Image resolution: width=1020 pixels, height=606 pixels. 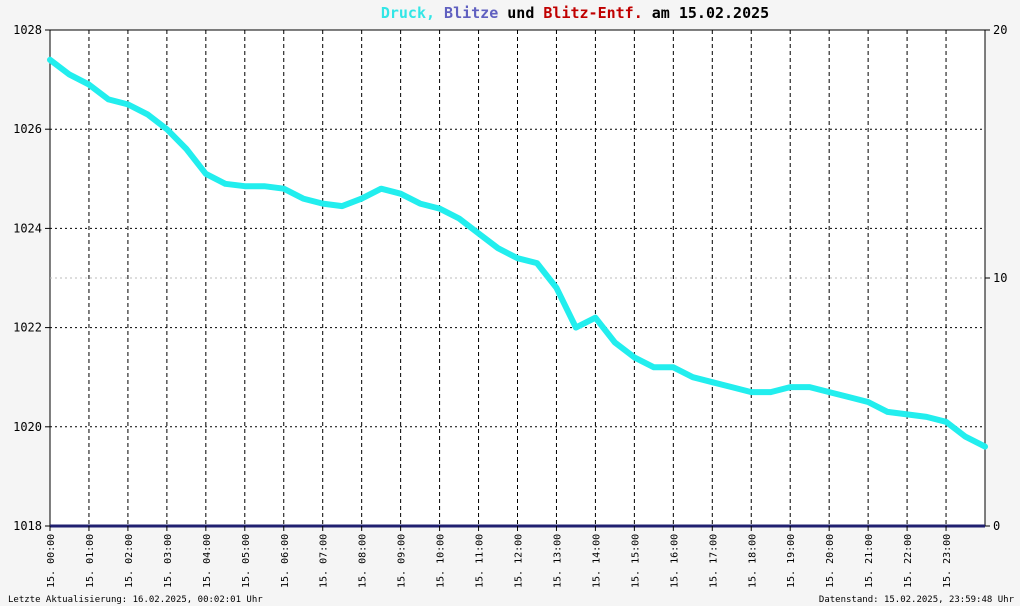 I want to click on x-tick-label: 15. 18:00, so click(x=752, y=561).